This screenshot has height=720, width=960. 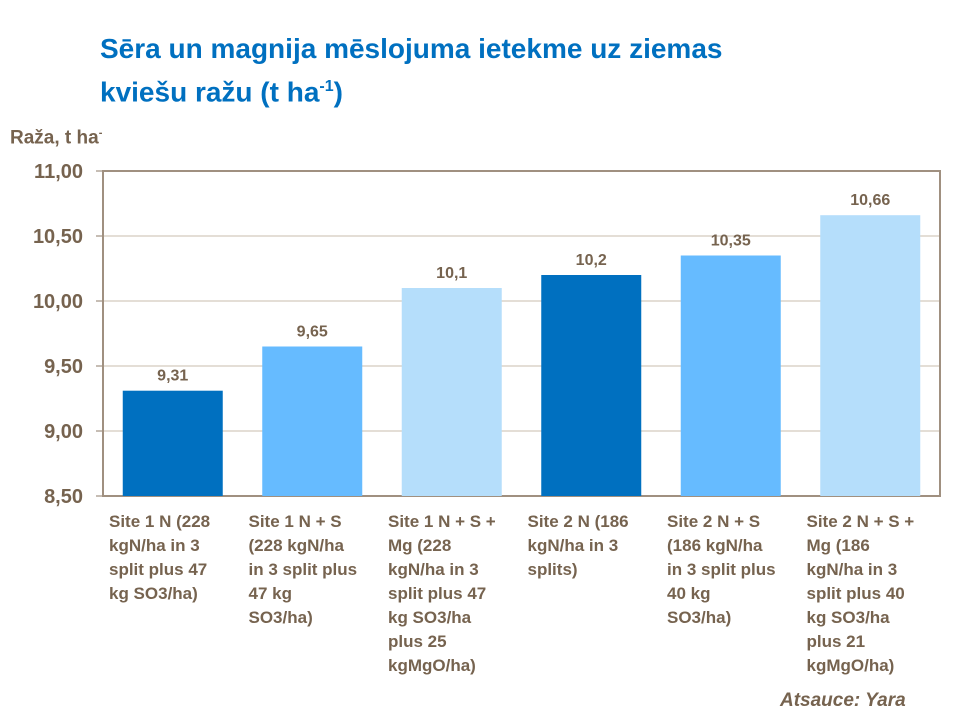 I want to click on data-label: 10,35, so click(x=731, y=241).